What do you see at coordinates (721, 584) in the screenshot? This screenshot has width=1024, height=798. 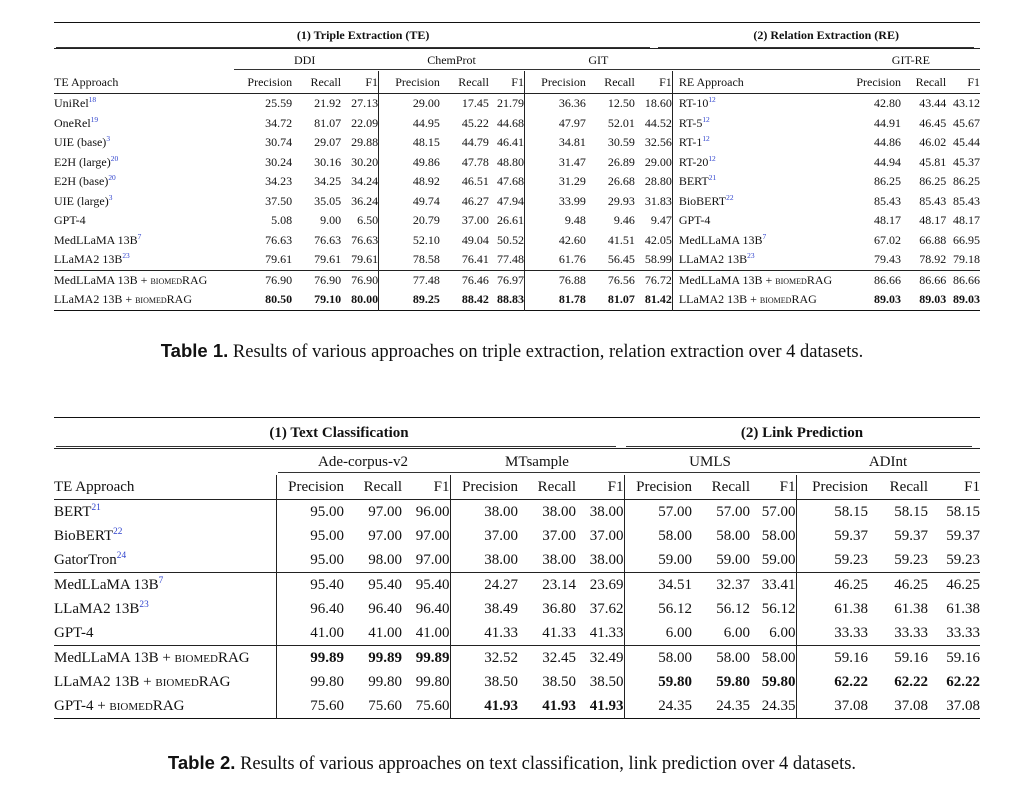 I see `value-cell: 32.37` at bounding box center [721, 584].